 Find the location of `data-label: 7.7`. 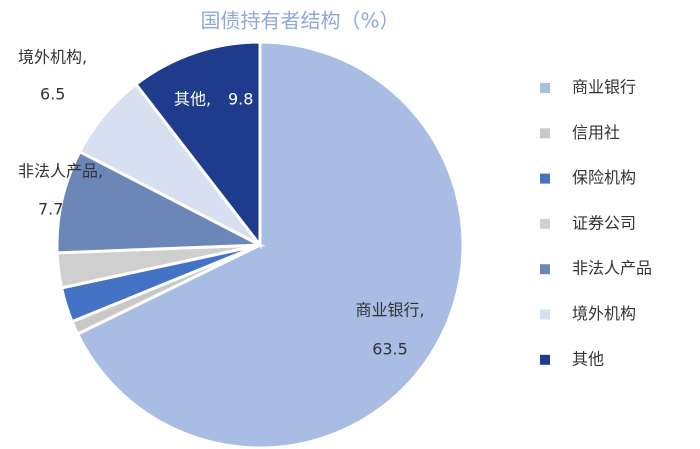

data-label: 7.7 is located at coordinates (50, 209).